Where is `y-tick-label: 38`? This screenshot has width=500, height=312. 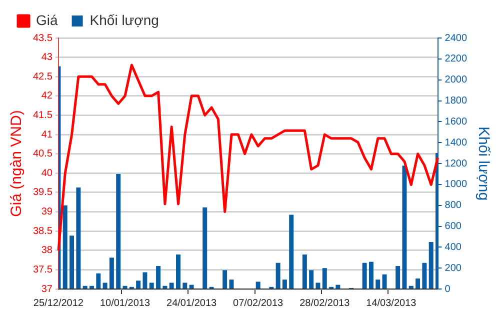 y-tick-label: 38 is located at coordinates (47, 250).